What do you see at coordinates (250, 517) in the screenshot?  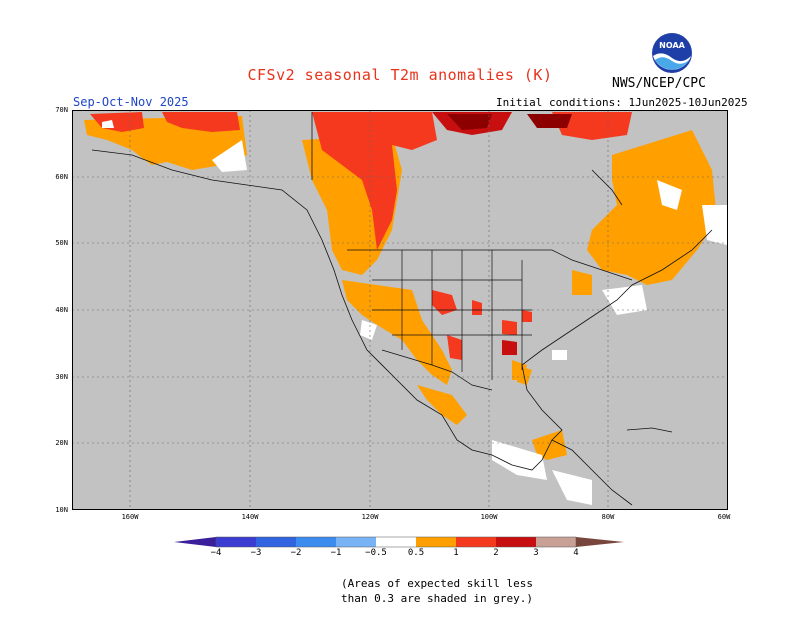 I see `lon-label-140w: 140W` at bounding box center [250, 517].